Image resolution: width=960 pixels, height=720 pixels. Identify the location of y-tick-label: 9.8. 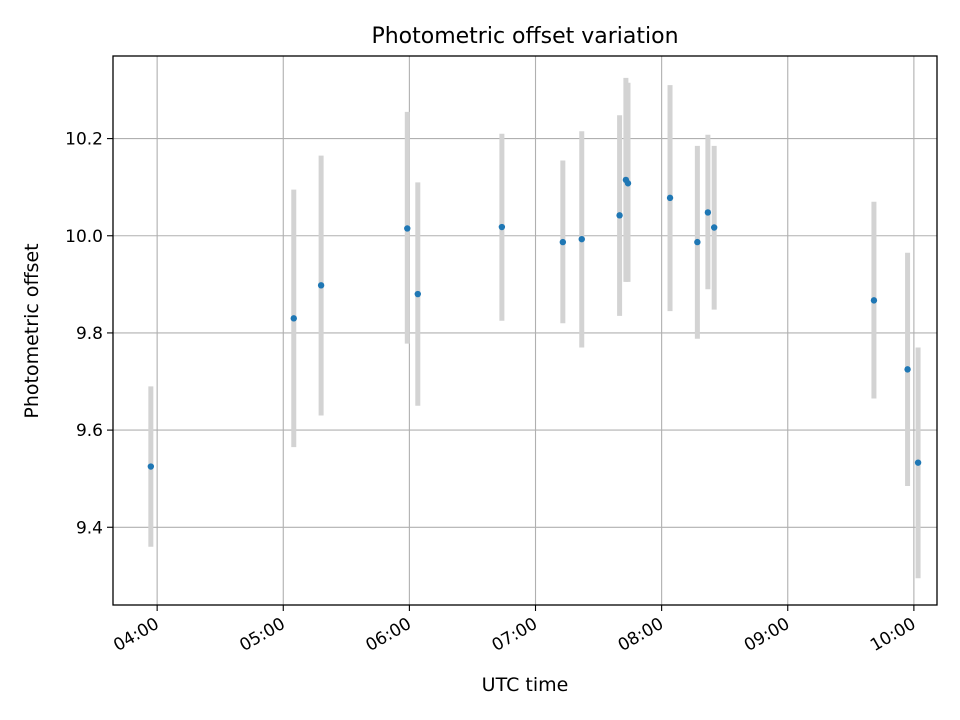
(89, 334).